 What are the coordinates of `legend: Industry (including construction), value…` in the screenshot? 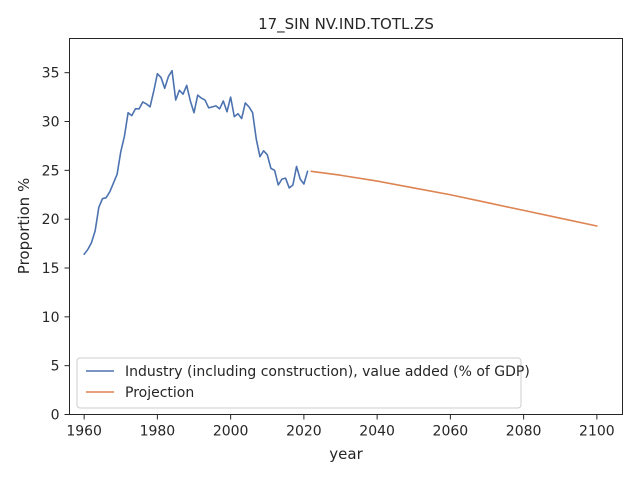 It's located at (303, 383).